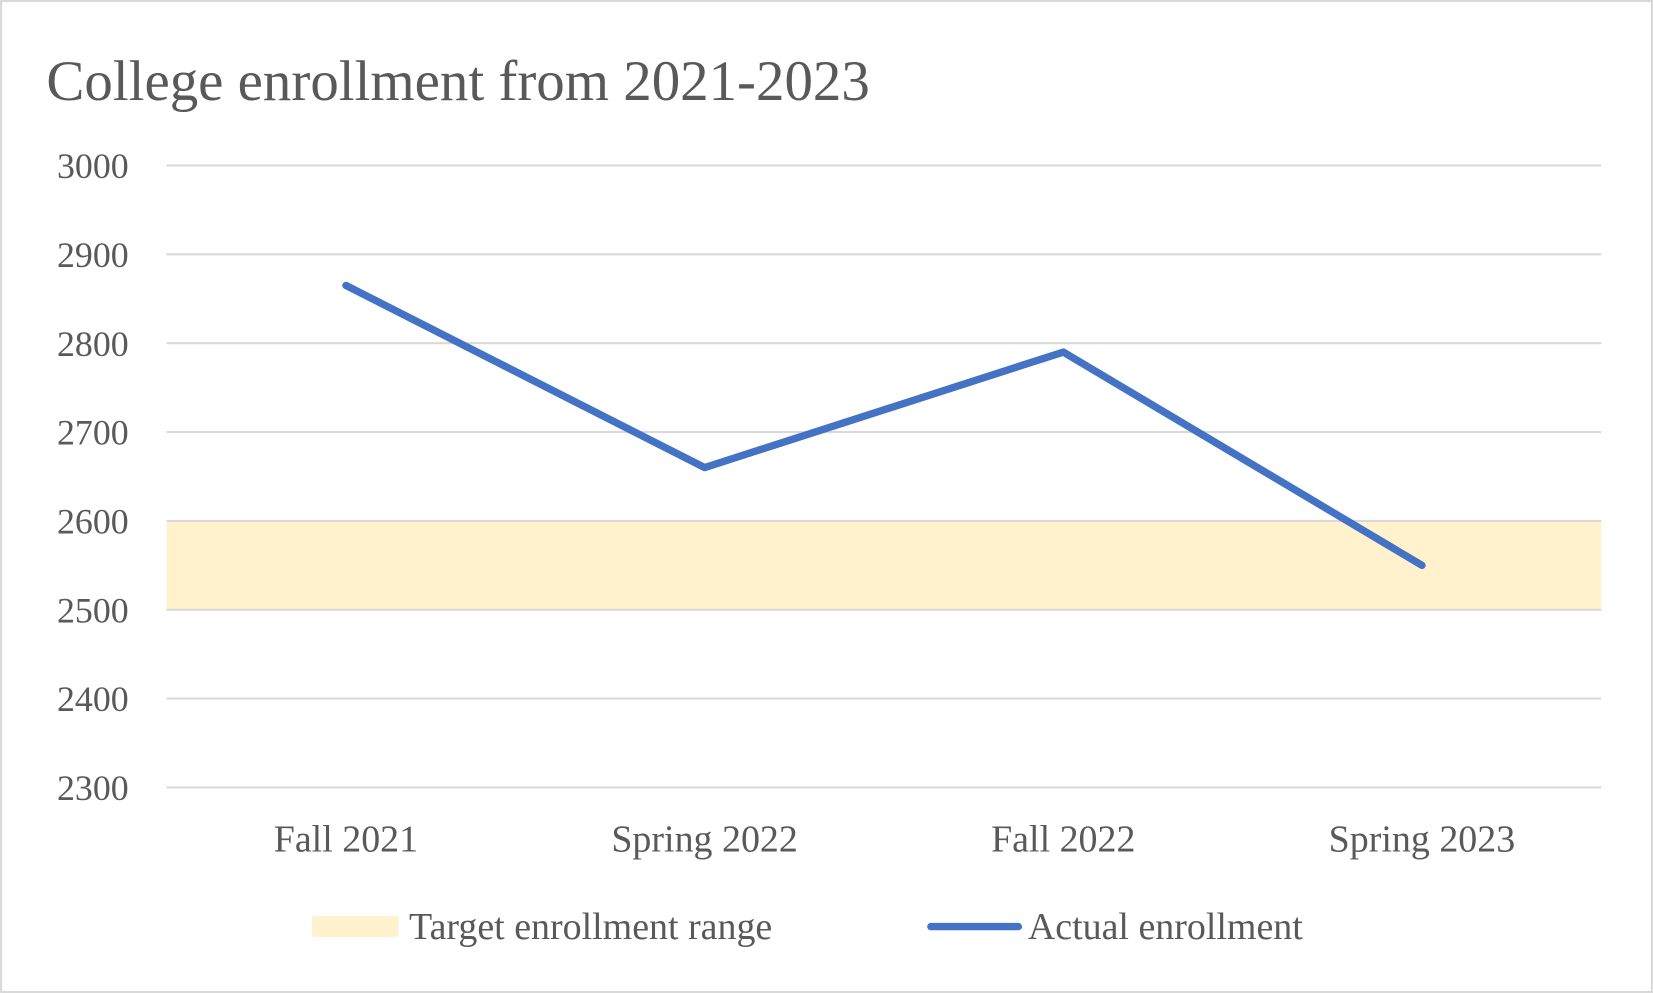  Describe the element at coordinates (355, 927) in the screenshot. I see `legend-swatch-target-range` at that location.